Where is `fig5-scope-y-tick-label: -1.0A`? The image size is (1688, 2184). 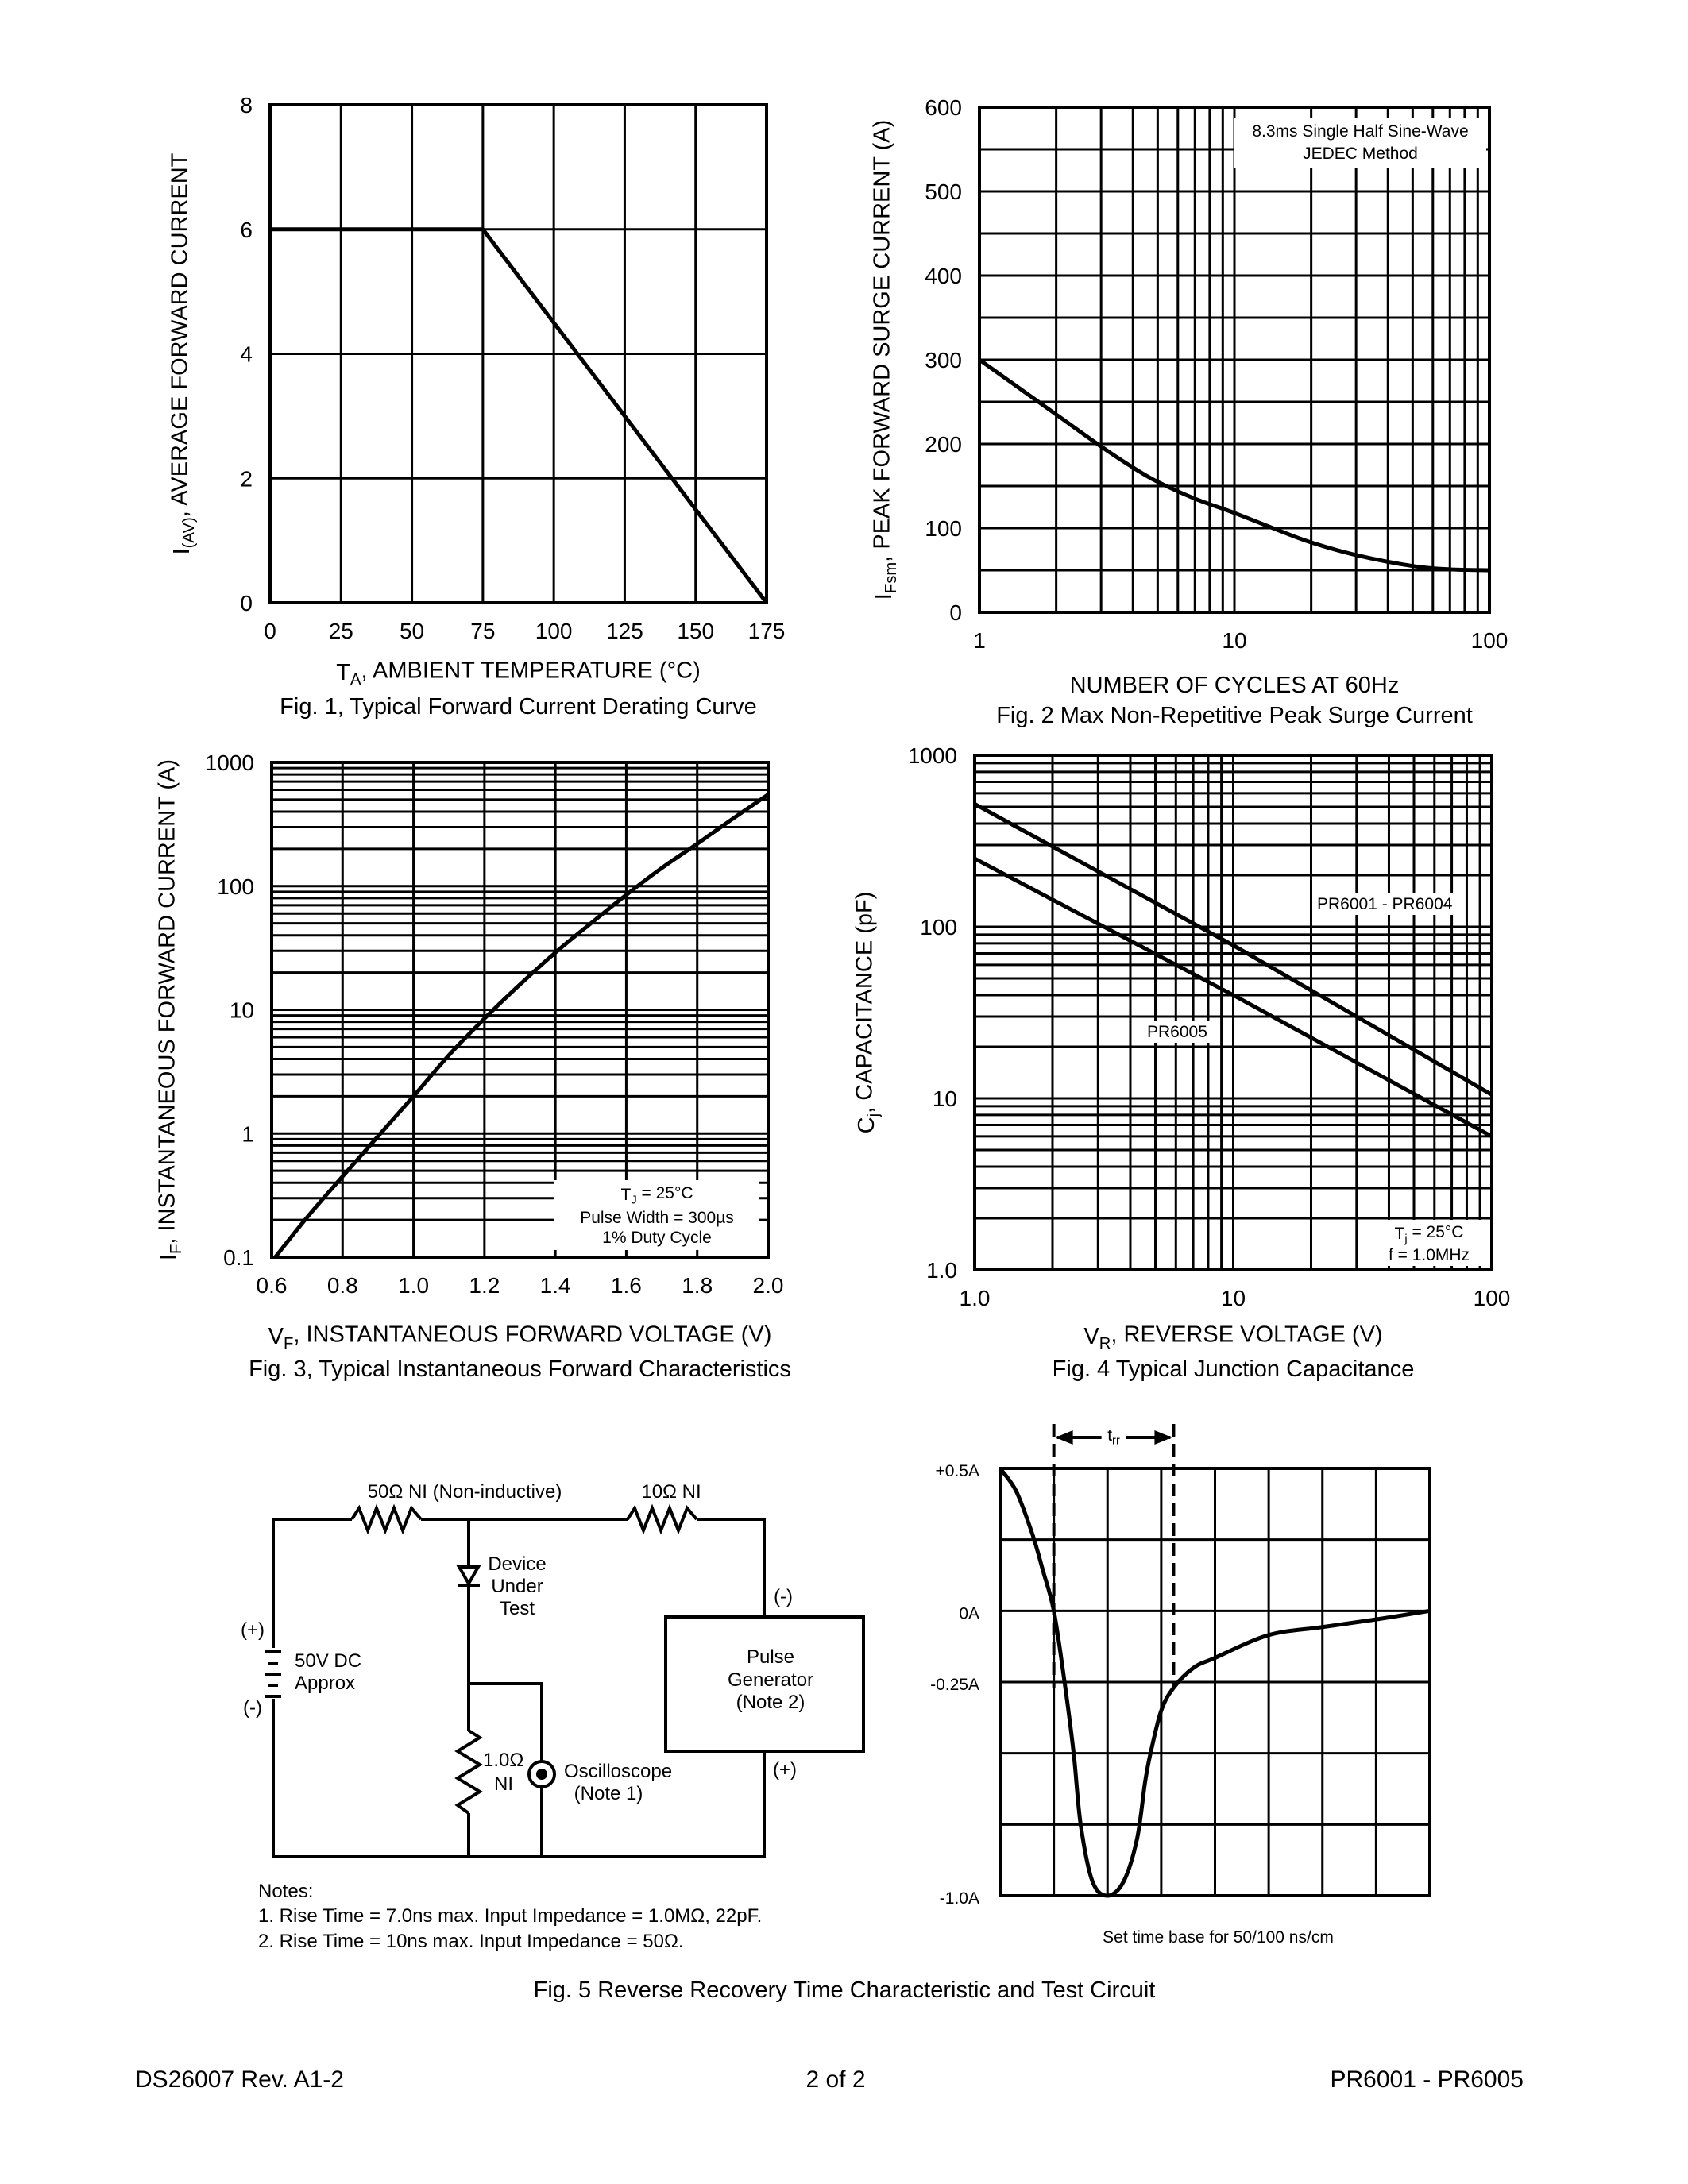 fig5-scope-y-tick-label: -1.0A is located at coordinates (959, 1898).